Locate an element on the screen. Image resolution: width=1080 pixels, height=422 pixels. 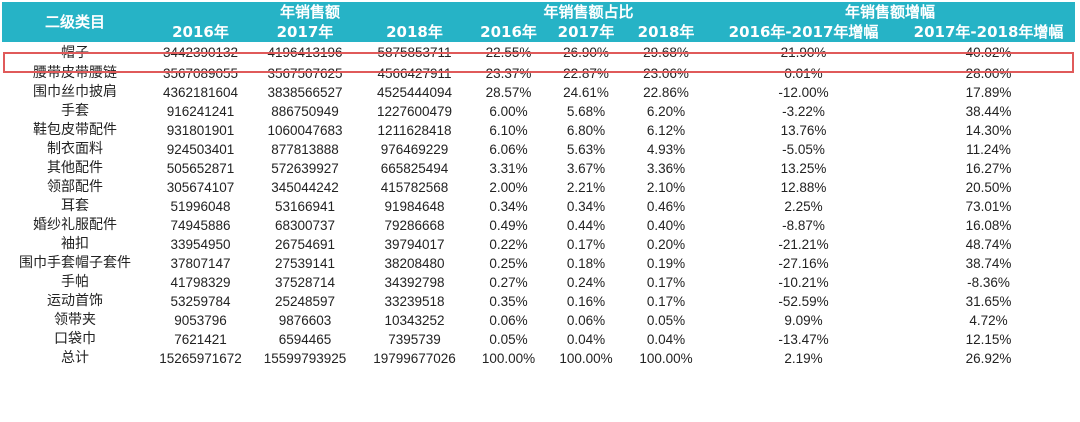
header-growth-16-17: 2016年-2017年增幅 is located at coordinates (804, 32).